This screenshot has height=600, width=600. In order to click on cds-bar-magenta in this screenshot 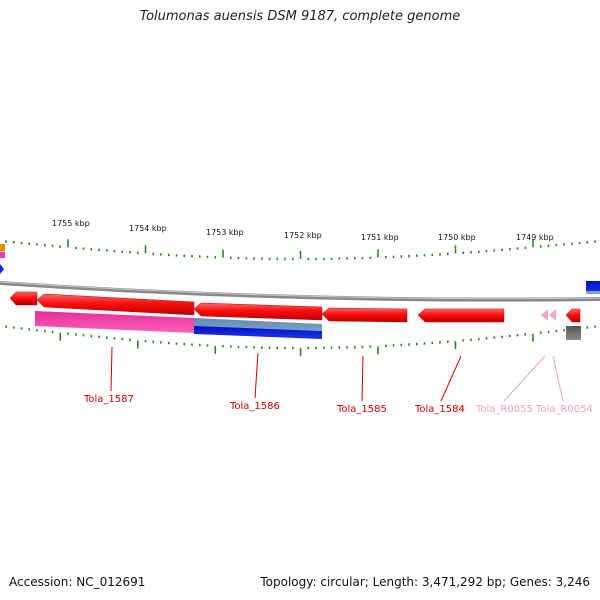, I will do `click(114, 322)`.